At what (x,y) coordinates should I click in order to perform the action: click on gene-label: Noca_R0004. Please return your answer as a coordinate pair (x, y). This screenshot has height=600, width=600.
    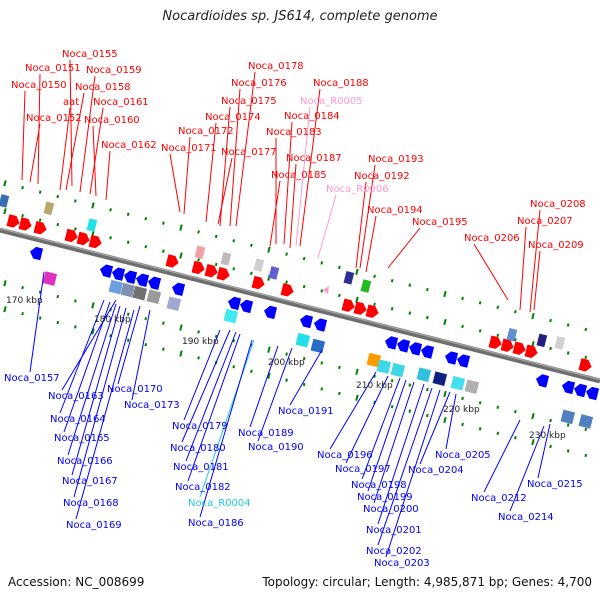
    Looking at the image, I should click on (219, 503).